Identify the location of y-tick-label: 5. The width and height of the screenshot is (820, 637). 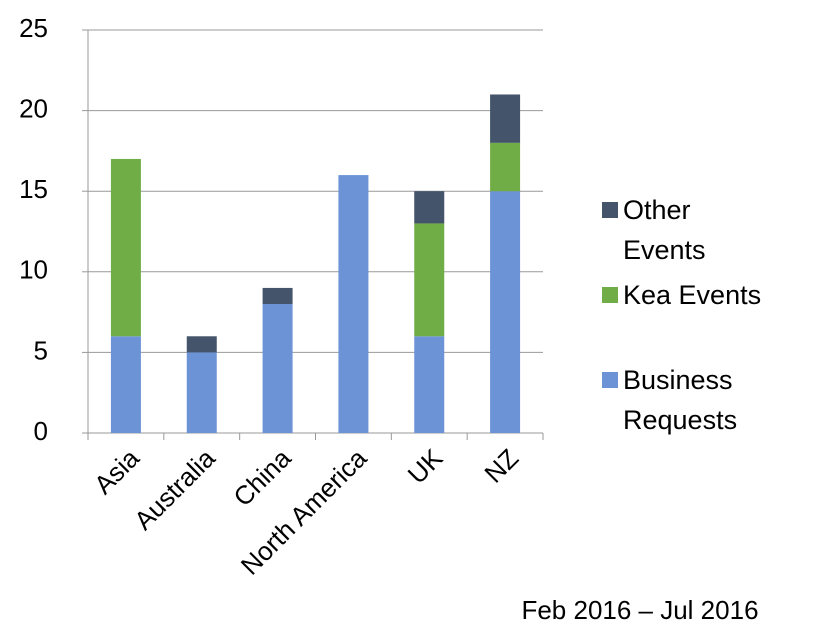
(41, 350).